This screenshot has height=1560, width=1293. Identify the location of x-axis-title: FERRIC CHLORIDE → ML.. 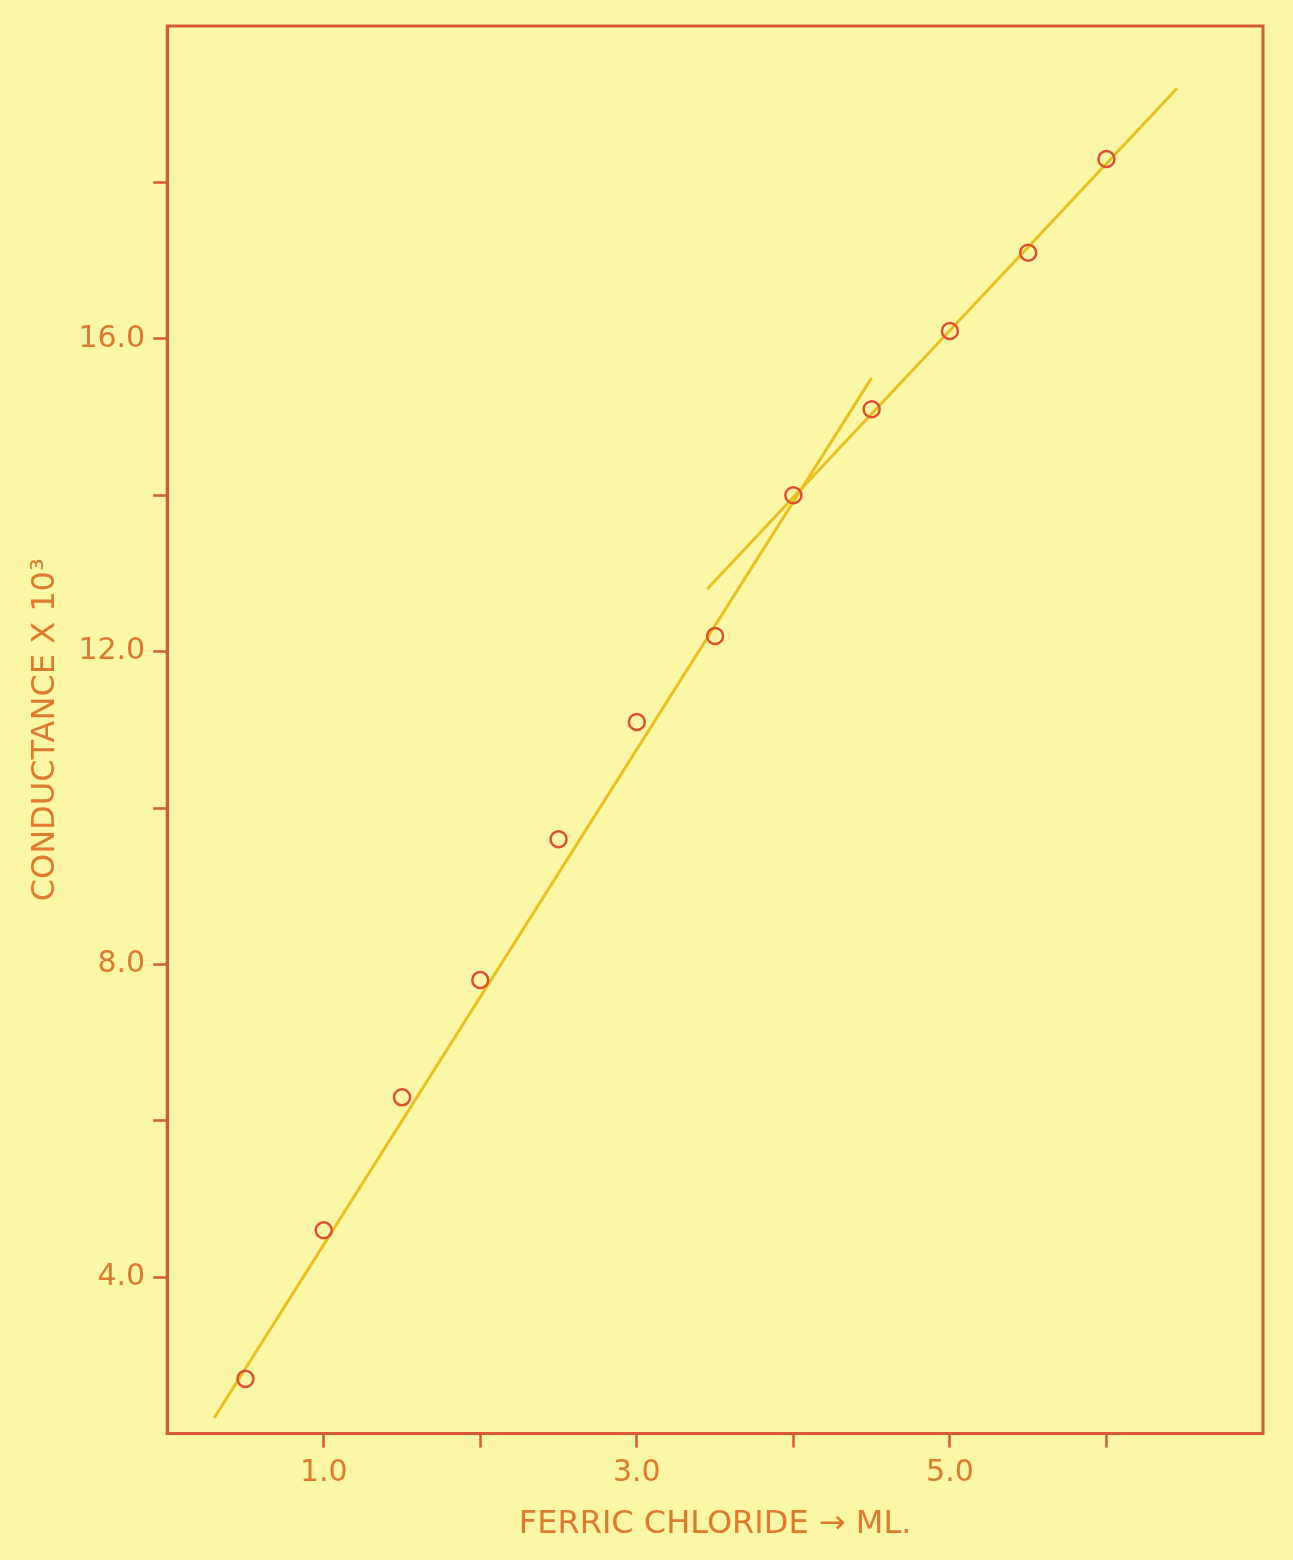
(715, 1522).